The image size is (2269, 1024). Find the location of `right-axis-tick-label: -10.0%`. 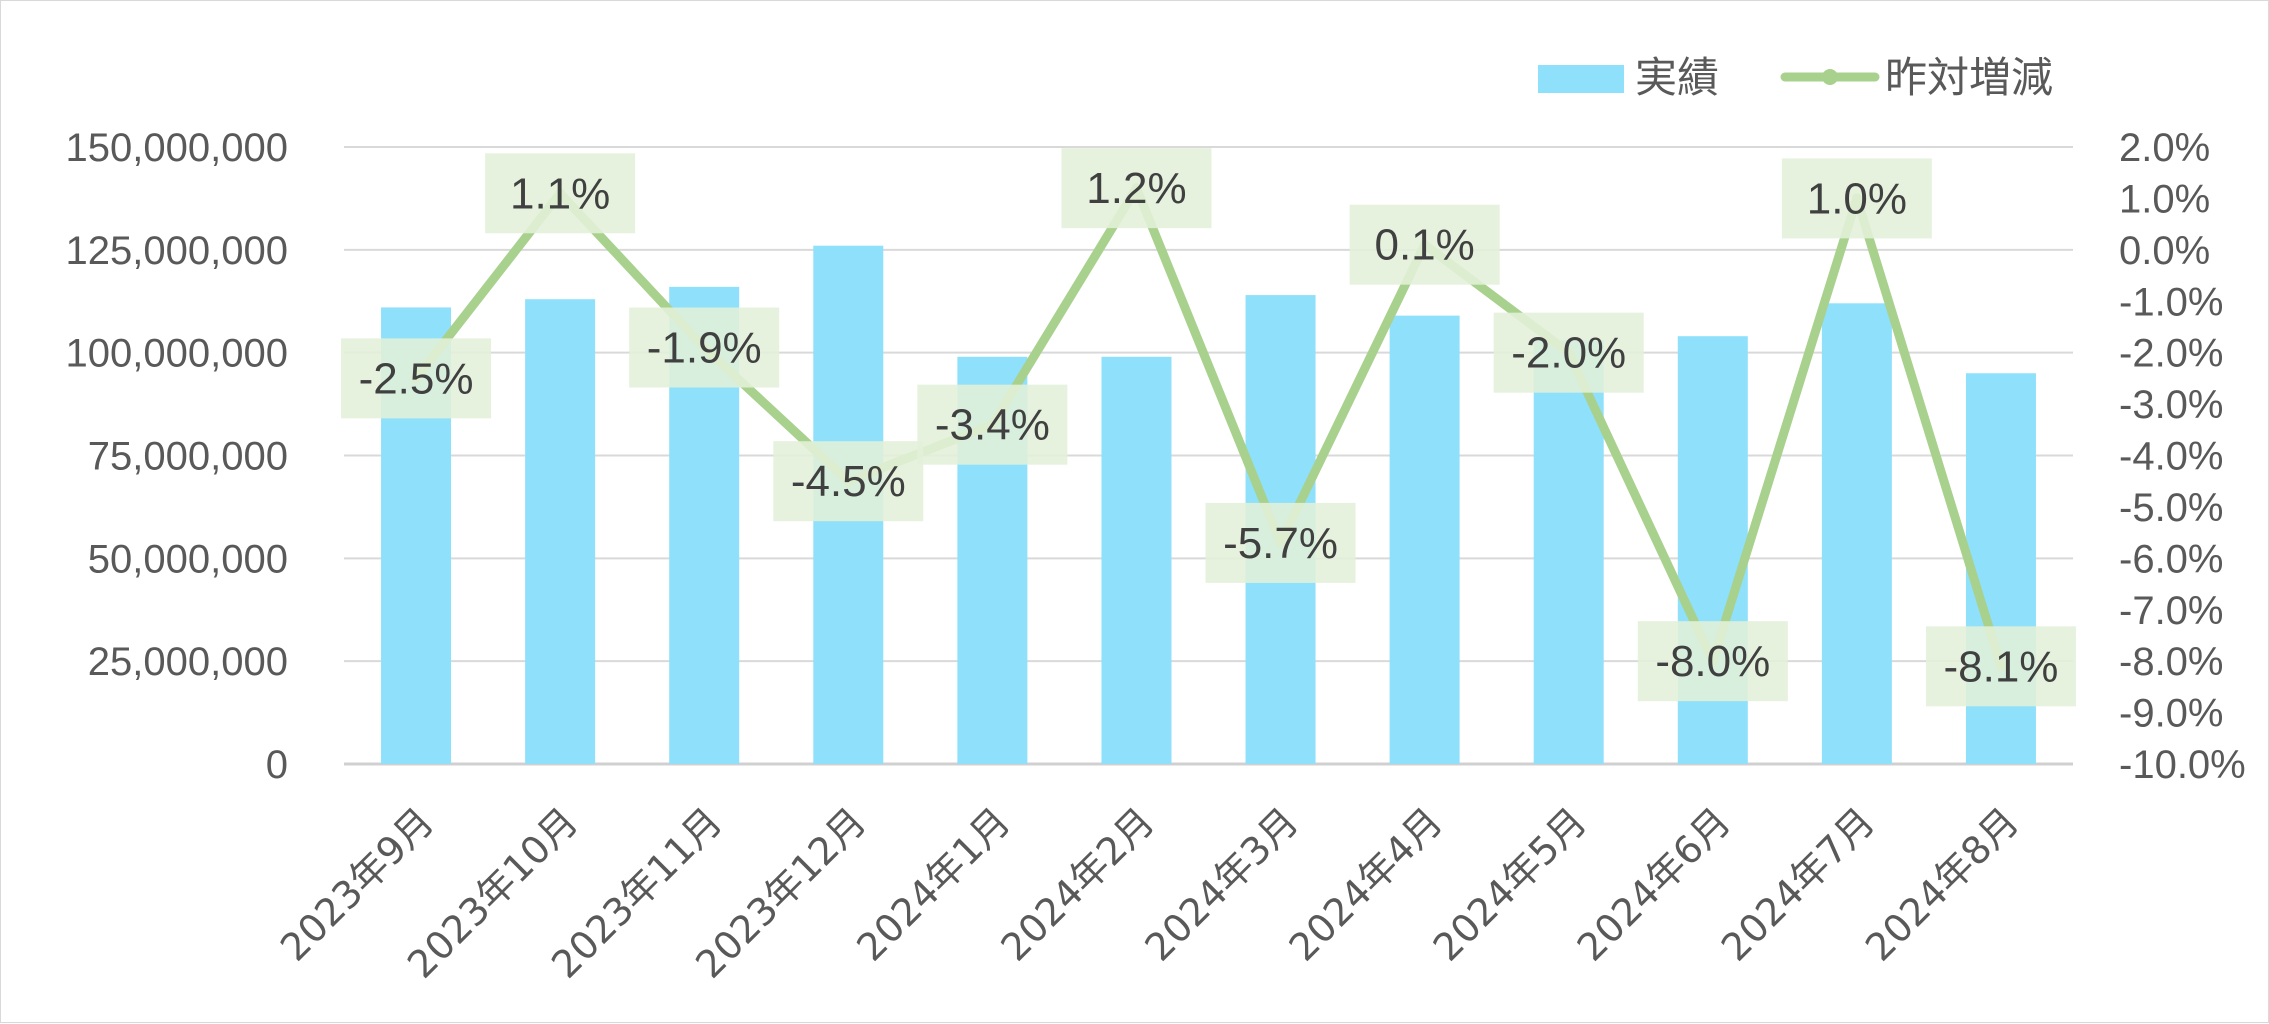

right-axis-tick-label: -10.0% is located at coordinates (2182, 765).